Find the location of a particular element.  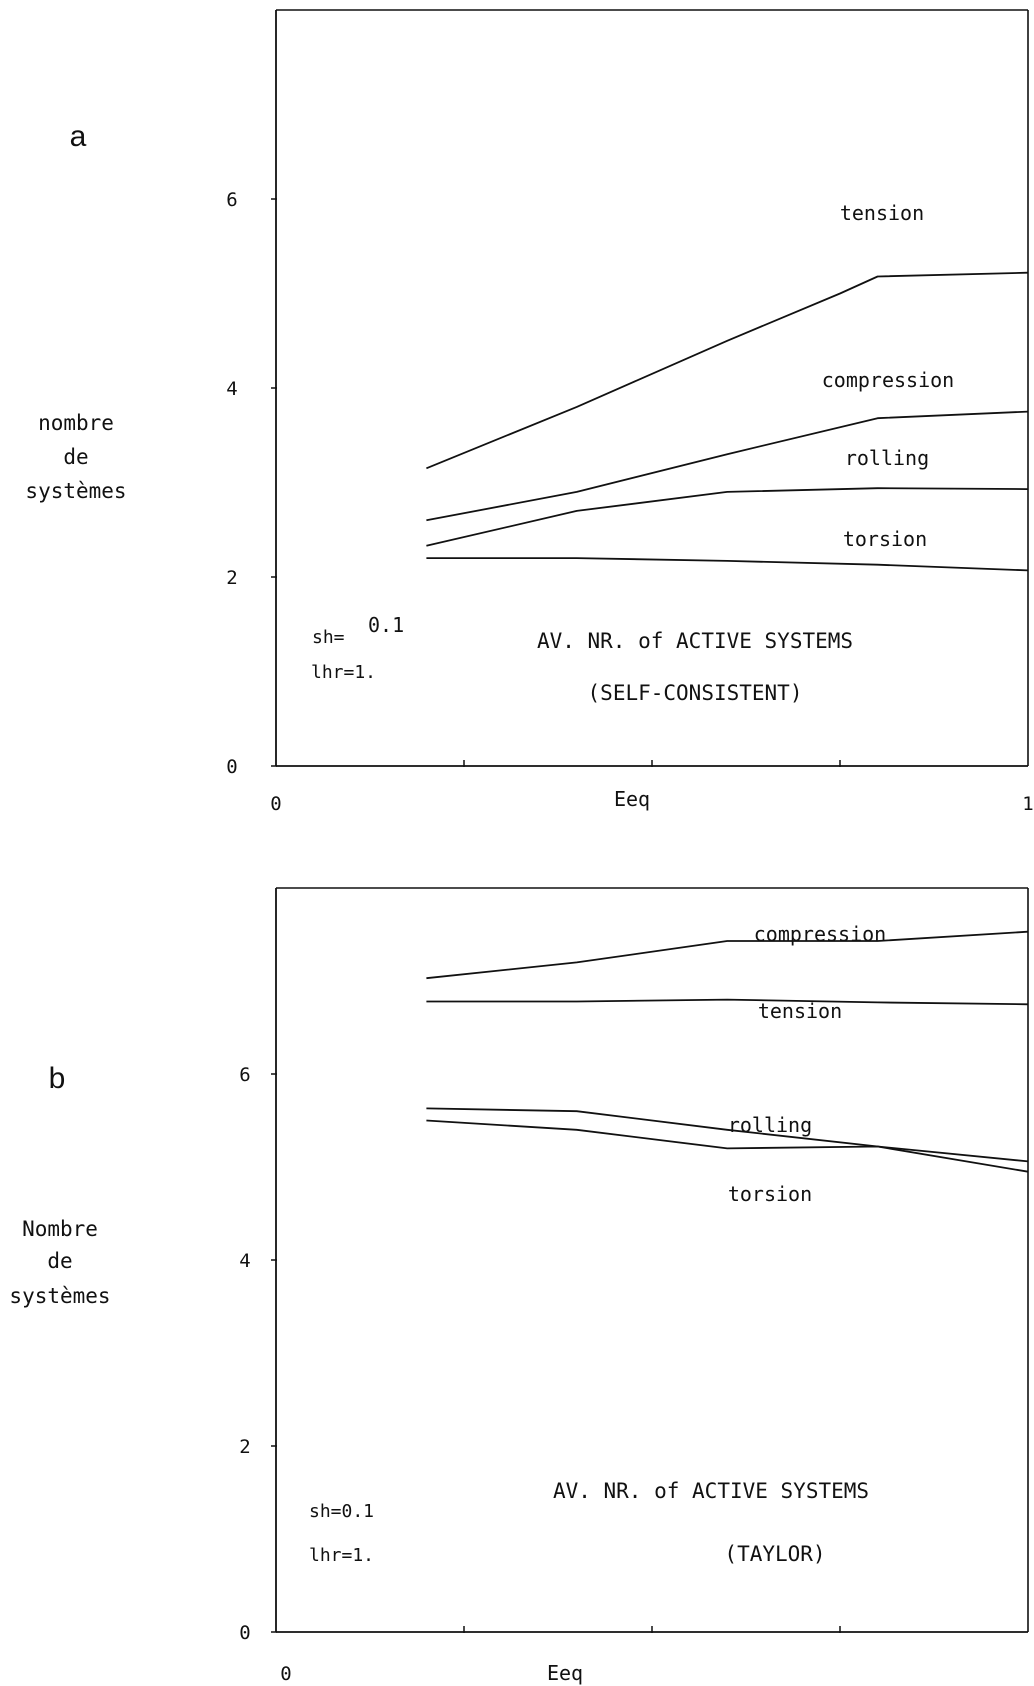

parameter-label: 0.1 is located at coordinates (386, 625).